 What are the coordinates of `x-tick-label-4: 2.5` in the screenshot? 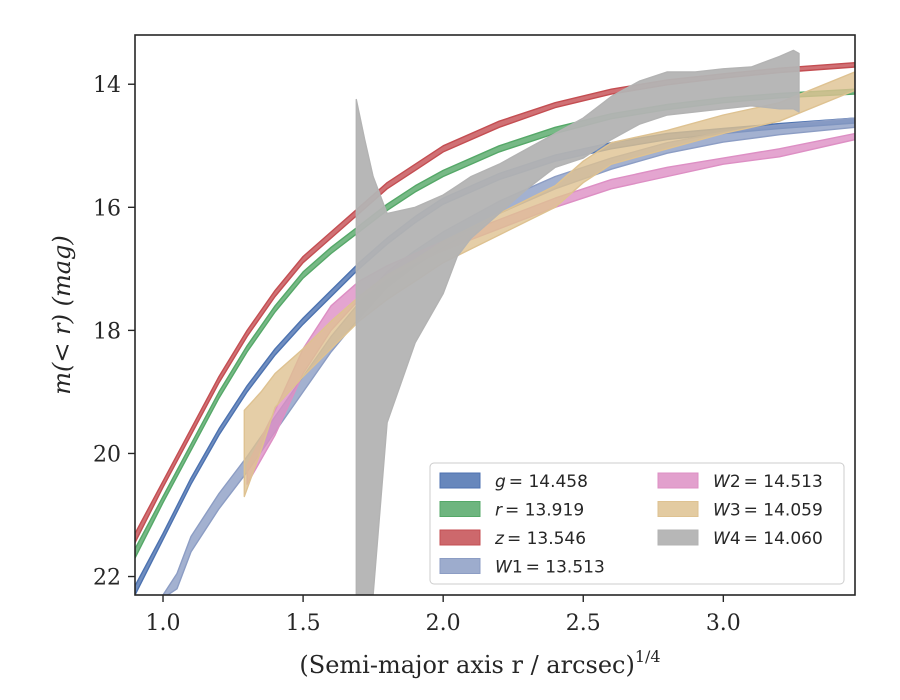 It's located at (583, 623).